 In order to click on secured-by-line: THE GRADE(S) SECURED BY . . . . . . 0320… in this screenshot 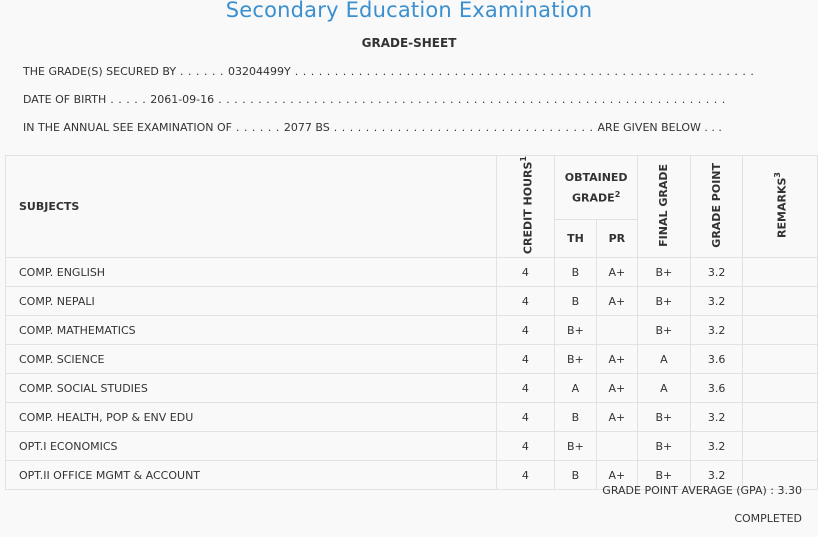, I will do `click(388, 71)`.